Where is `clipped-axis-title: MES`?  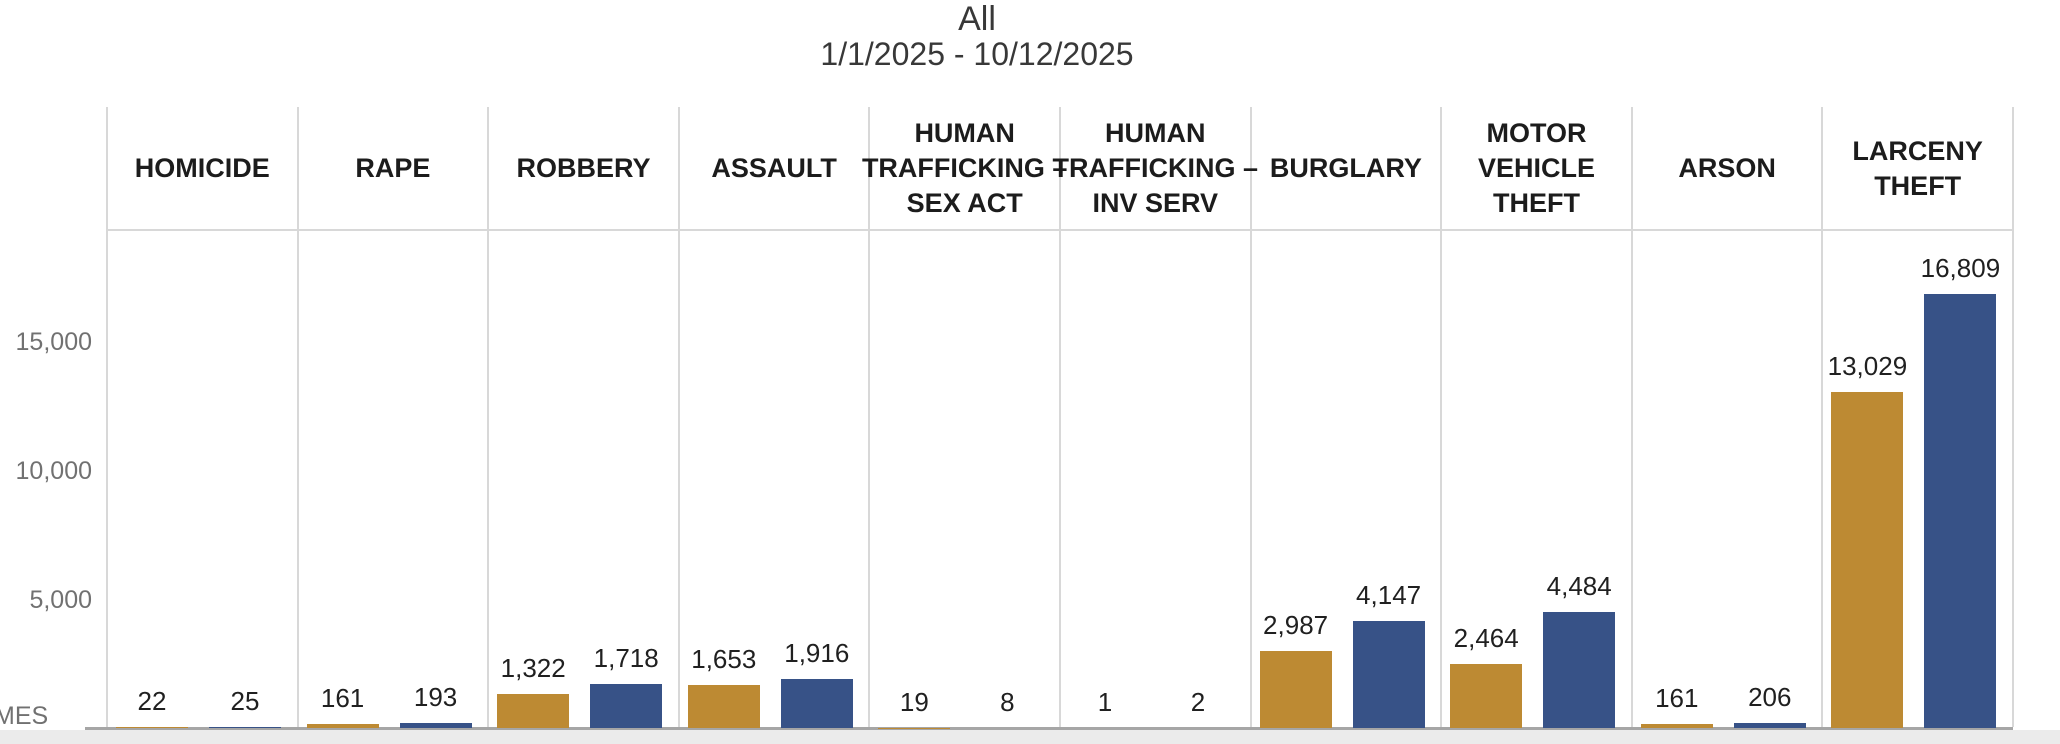 clipped-axis-title: MES is located at coordinates (24, 716).